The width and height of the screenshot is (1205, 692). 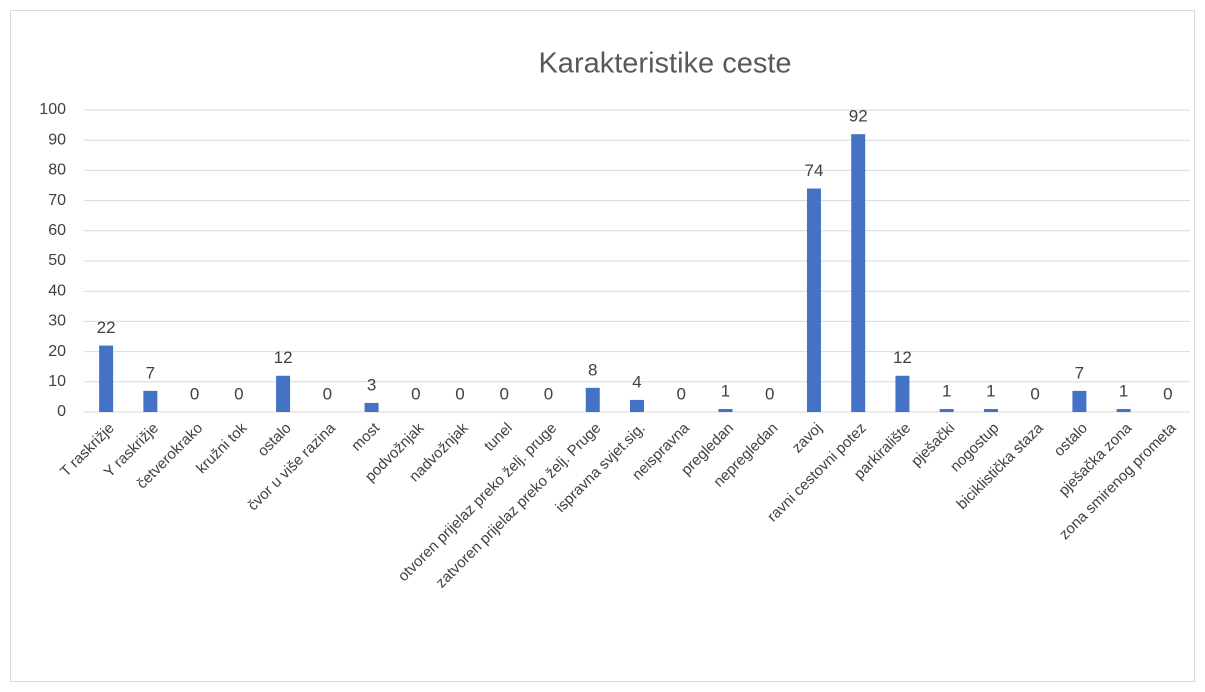 I want to click on y-tick-label: 50, so click(x=57, y=260).